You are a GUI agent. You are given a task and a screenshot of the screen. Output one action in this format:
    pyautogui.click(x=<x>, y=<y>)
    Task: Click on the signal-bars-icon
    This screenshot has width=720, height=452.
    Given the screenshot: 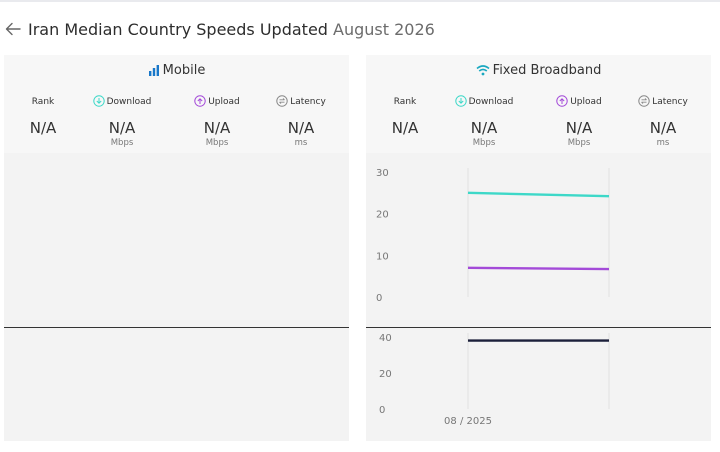 What is the action you would take?
    pyautogui.click(x=153, y=70)
    